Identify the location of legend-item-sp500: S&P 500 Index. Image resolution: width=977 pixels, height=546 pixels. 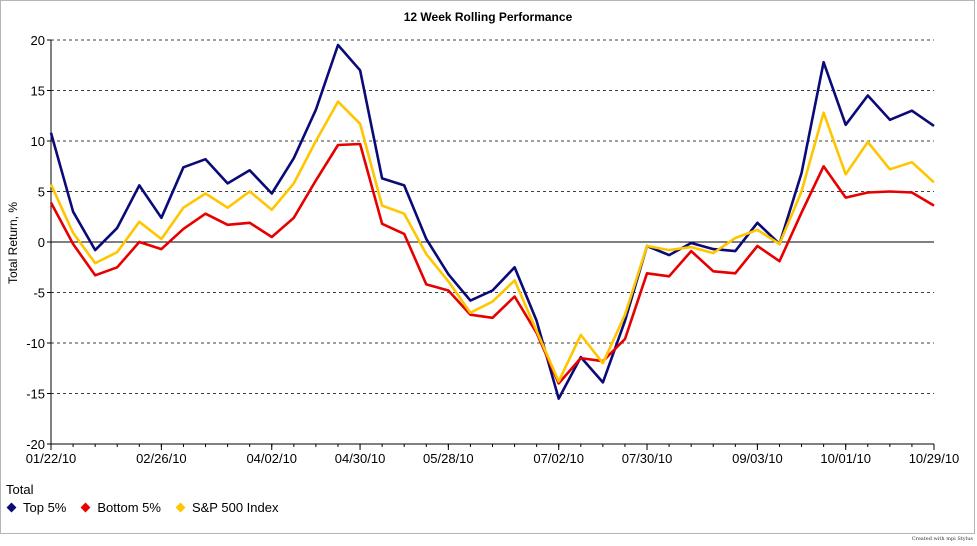
(227, 507).